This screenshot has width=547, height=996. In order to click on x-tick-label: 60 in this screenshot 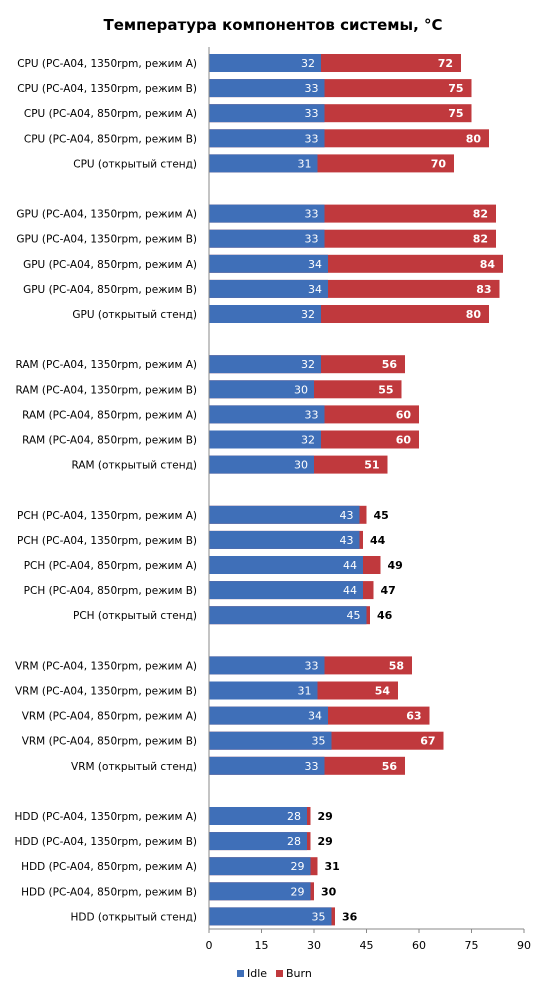, I will do `click(419, 945)`.